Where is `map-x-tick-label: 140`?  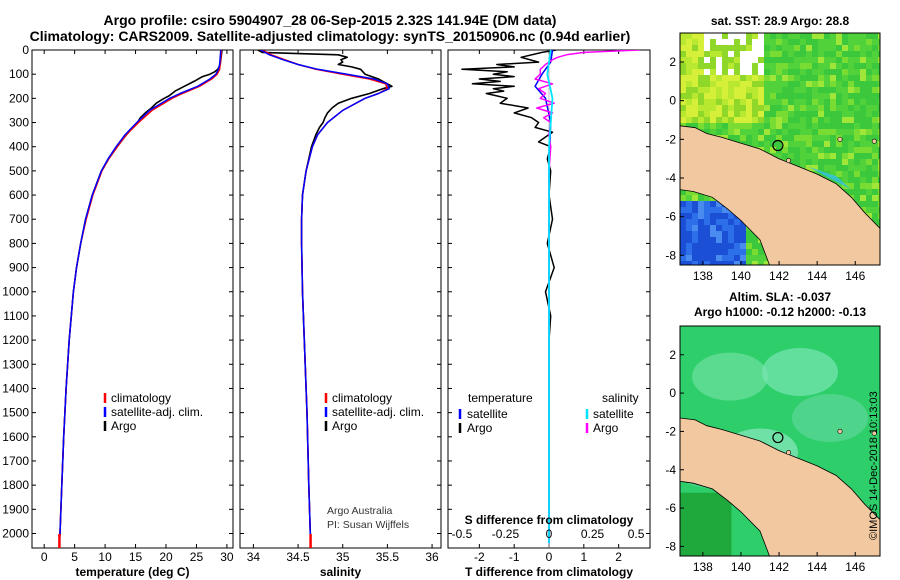 map-x-tick-label: 140 is located at coordinates (741, 276).